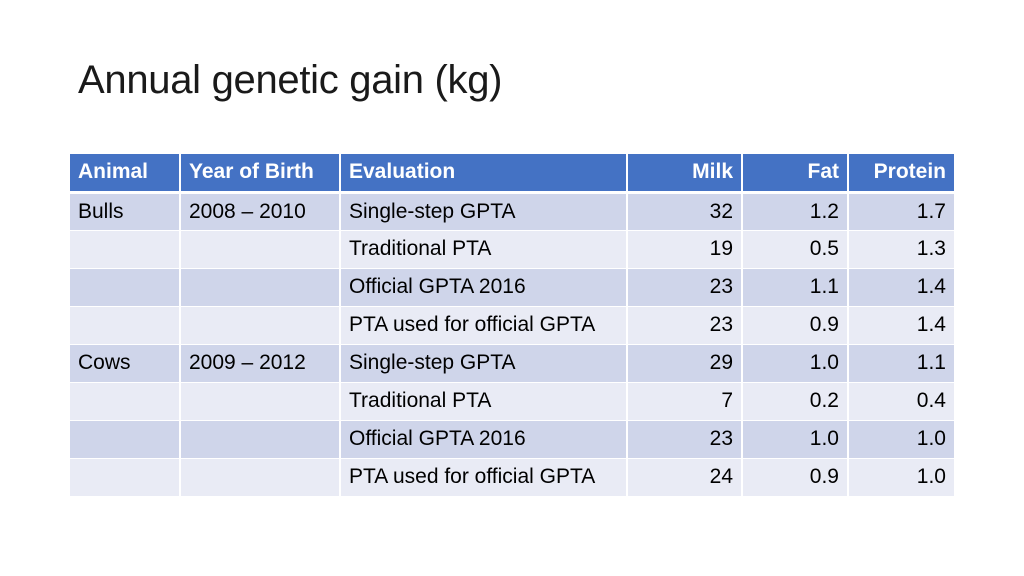 The height and width of the screenshot is (576, 1024). What do you see at coordinates (901, 174) in the screenshot?
I see `header-protein: Protein` at bounding box center [901, 174].